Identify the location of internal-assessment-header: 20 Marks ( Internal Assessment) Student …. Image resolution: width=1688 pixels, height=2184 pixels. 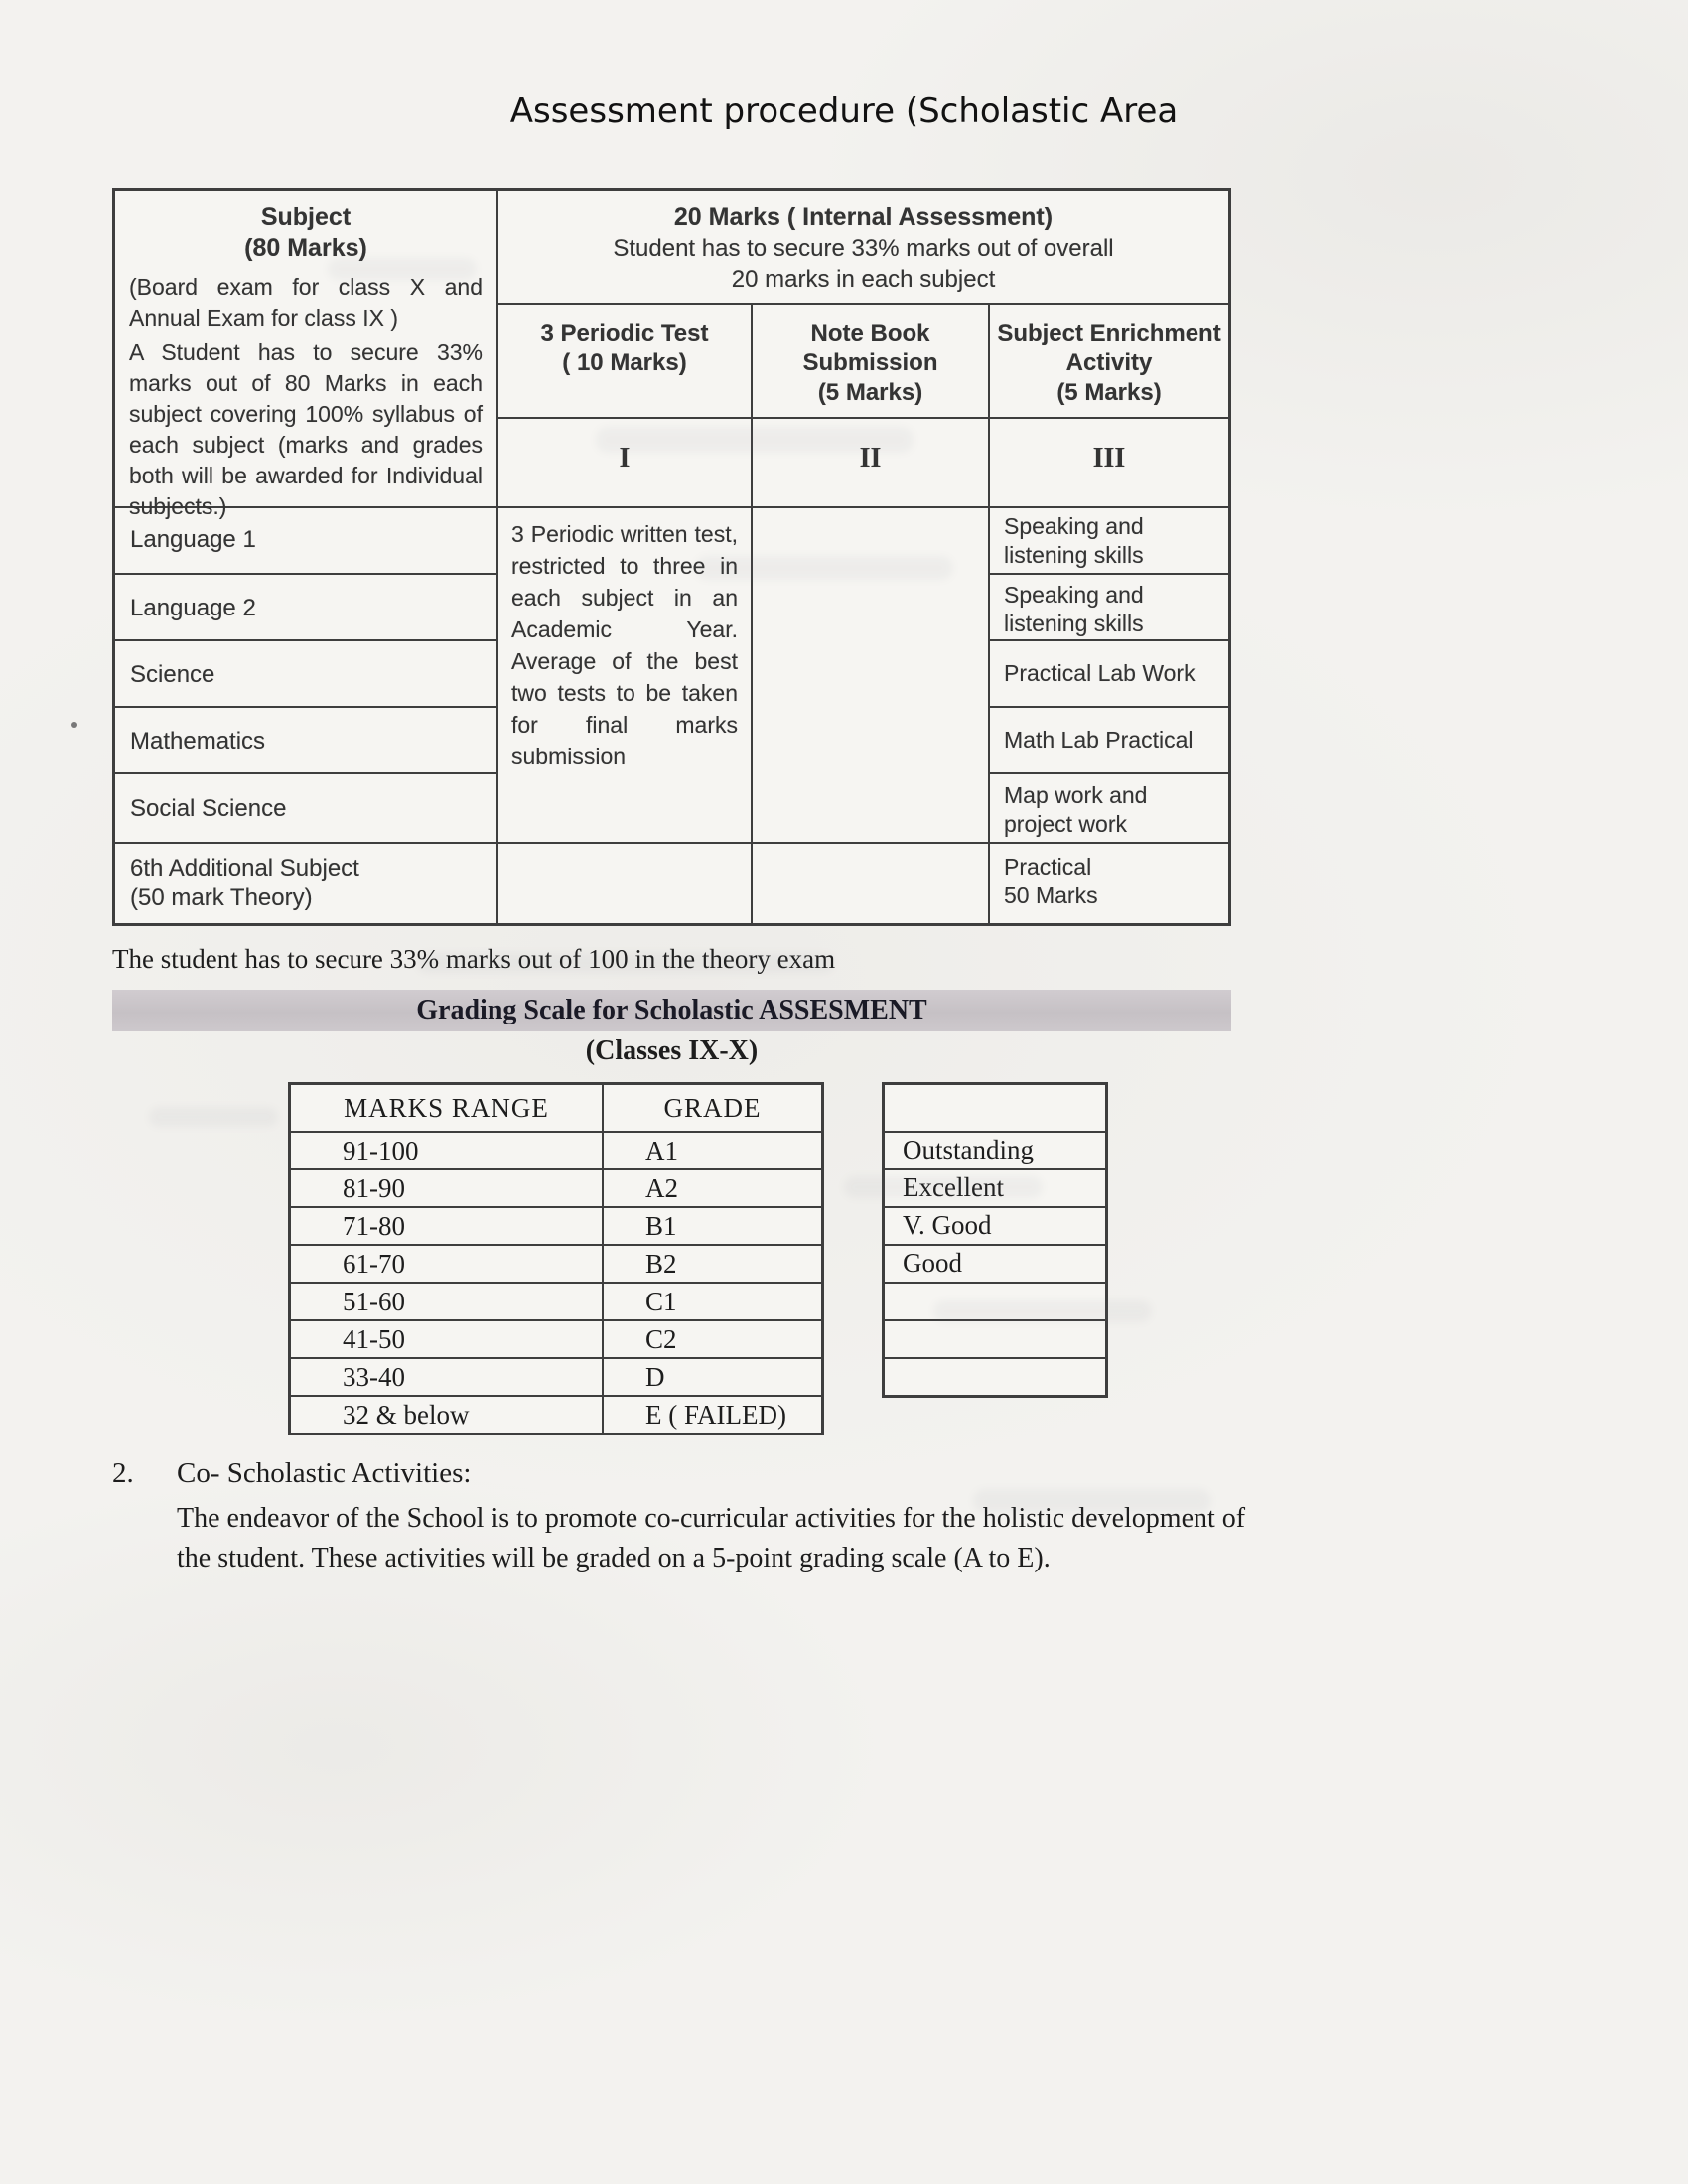
(863, 248).